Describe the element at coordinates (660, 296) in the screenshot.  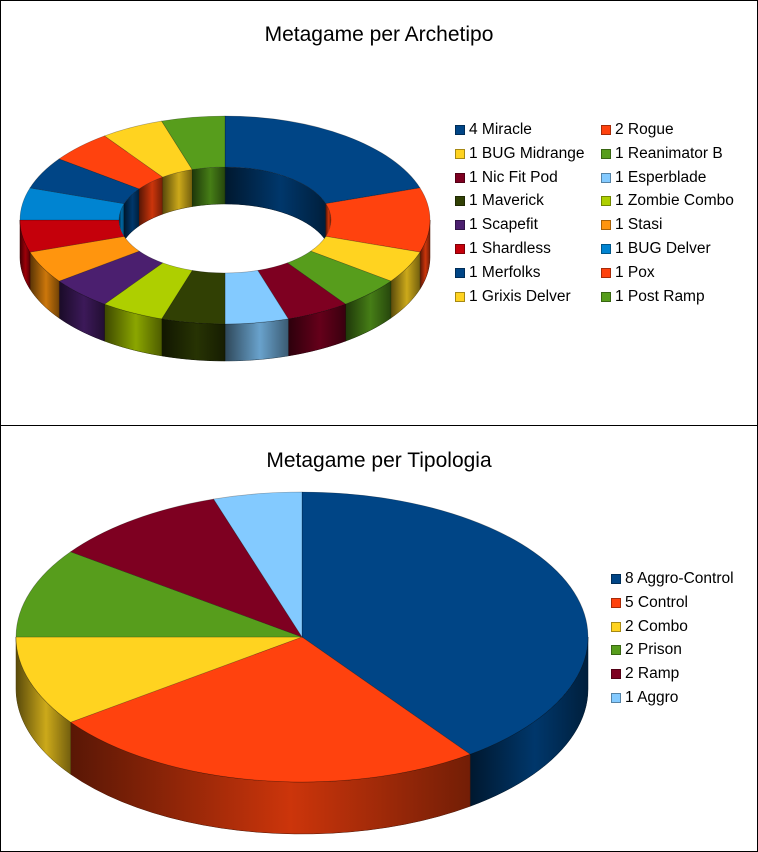
I see `legend-label: 1 Post Ramp` at that location.